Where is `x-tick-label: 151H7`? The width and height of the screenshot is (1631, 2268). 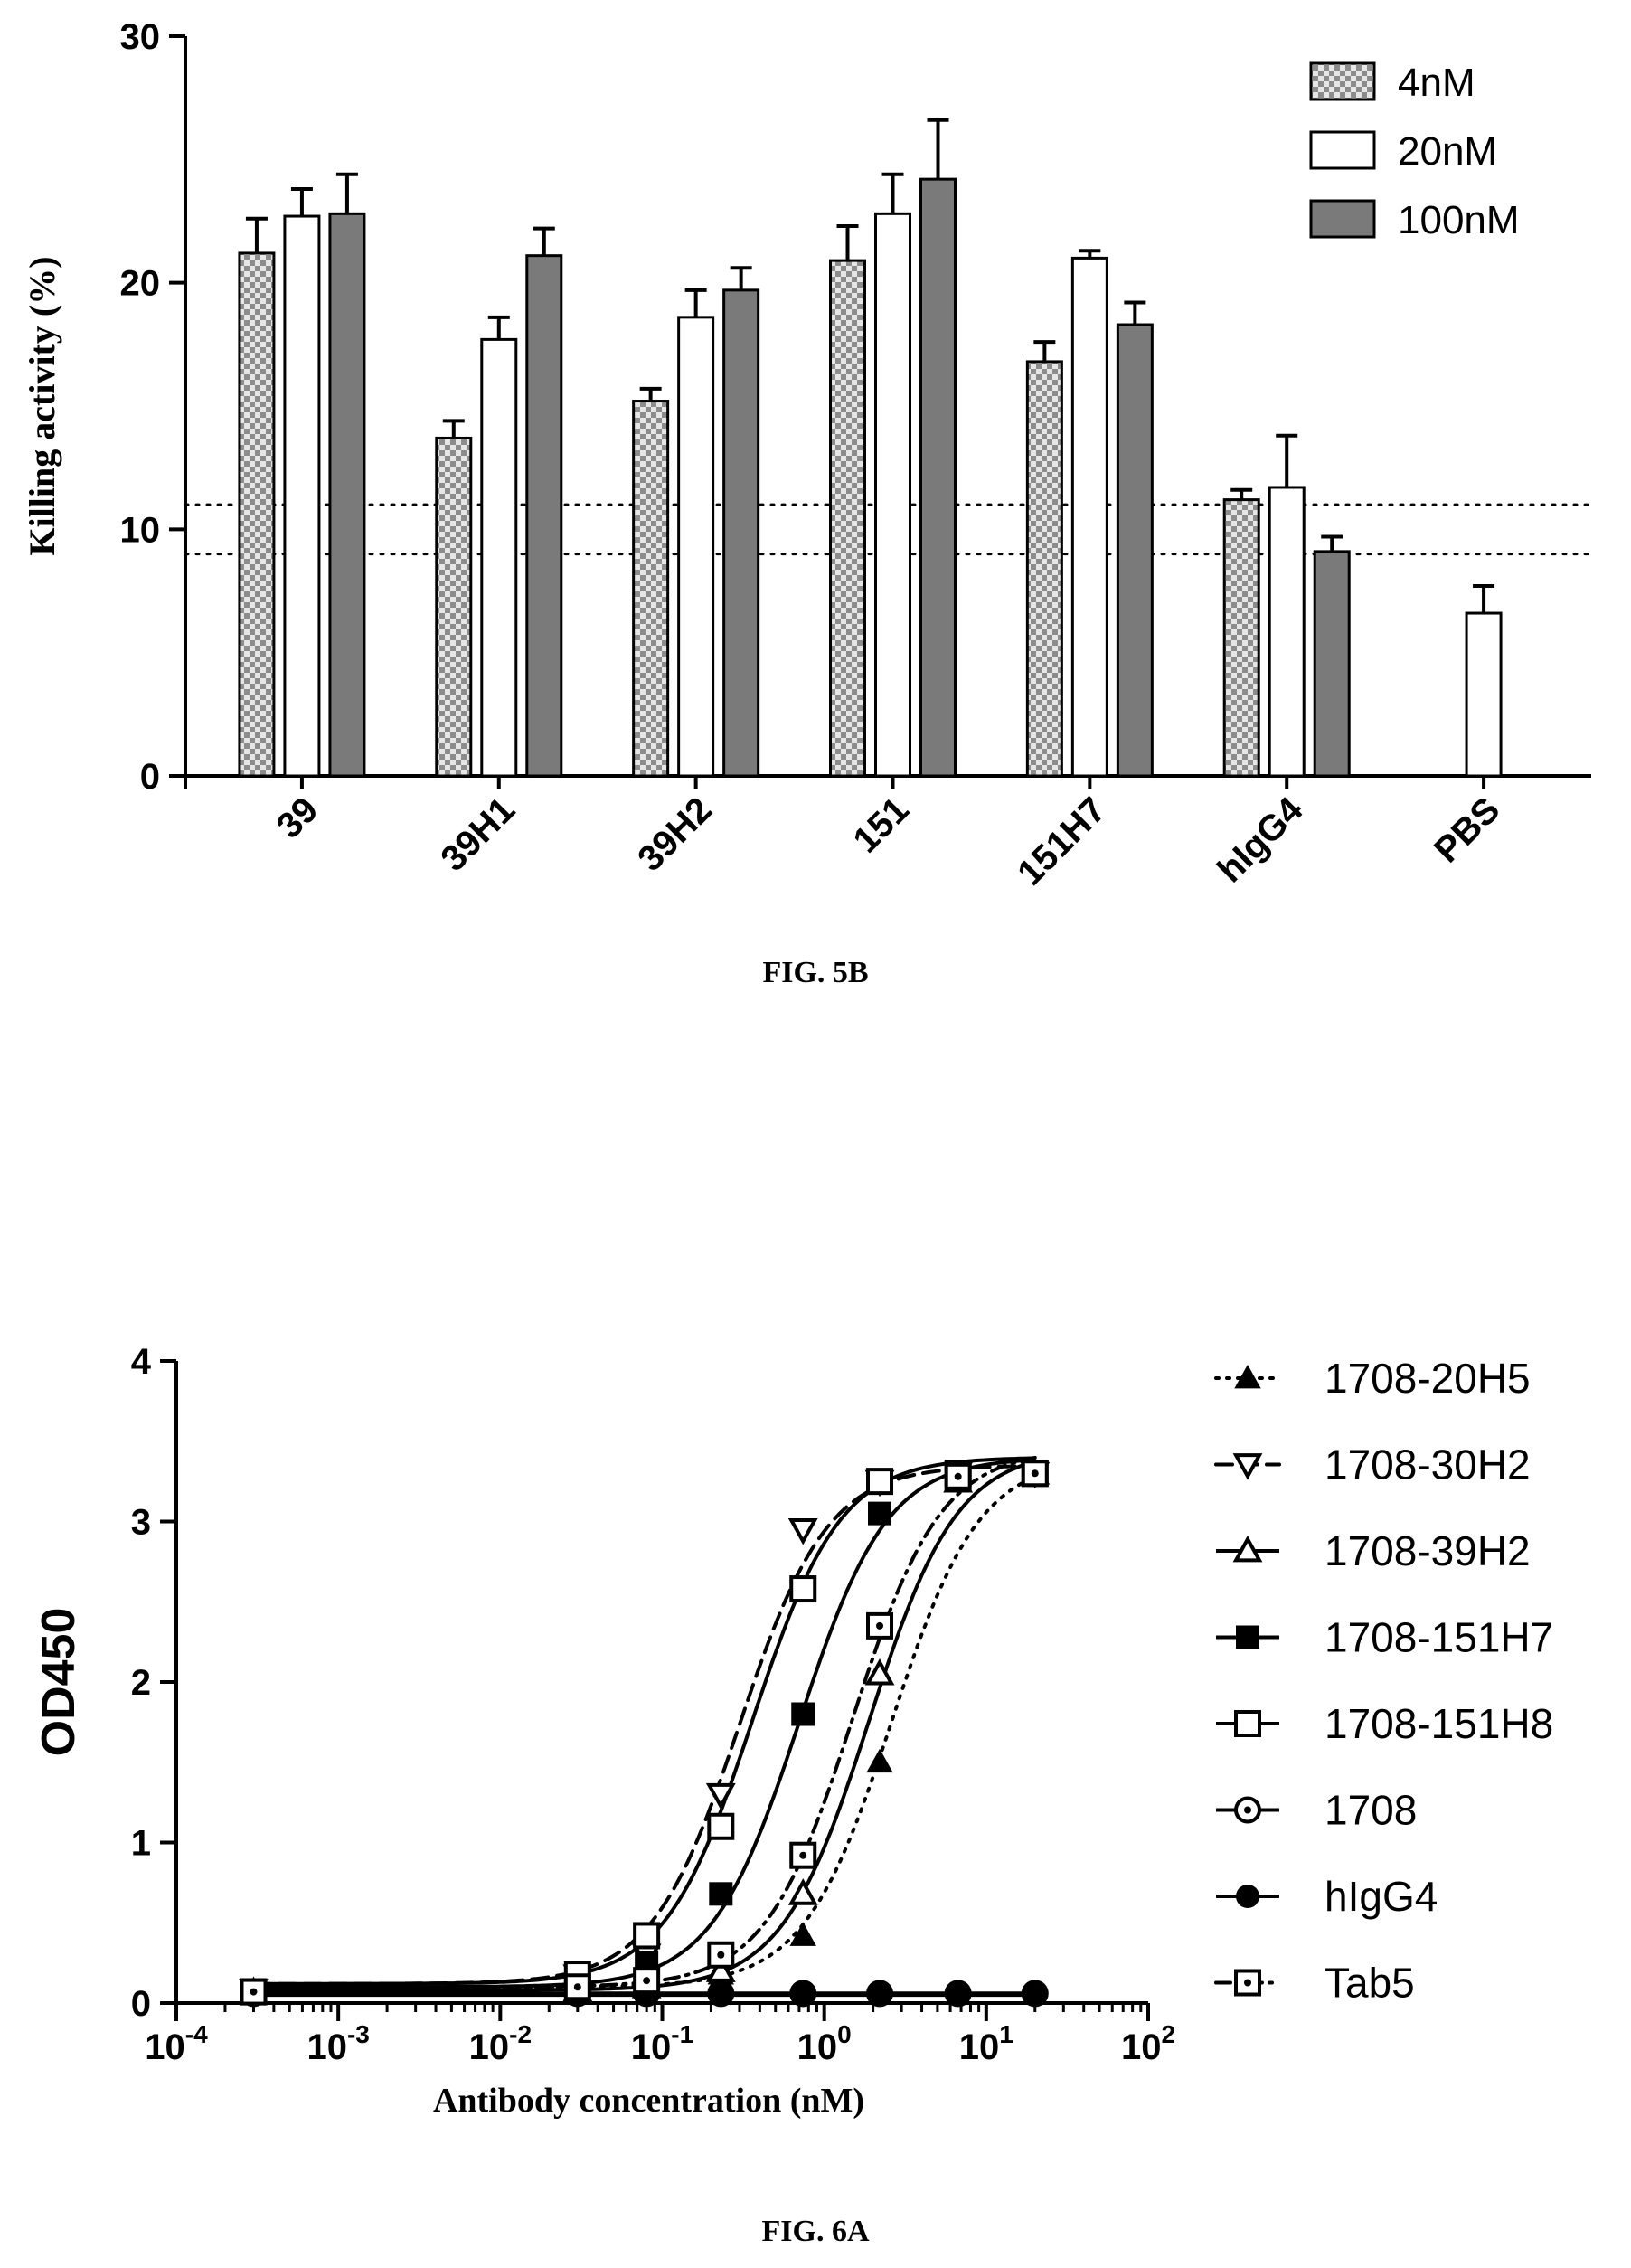 x-tick-label: 151H7 is located at coordinates (1061, 841).